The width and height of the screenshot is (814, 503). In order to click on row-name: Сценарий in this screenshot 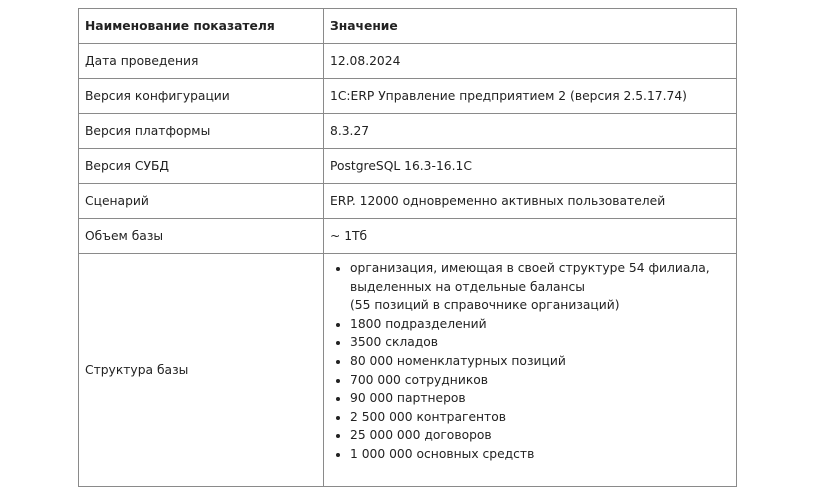, I will do `click(201, 201)`.